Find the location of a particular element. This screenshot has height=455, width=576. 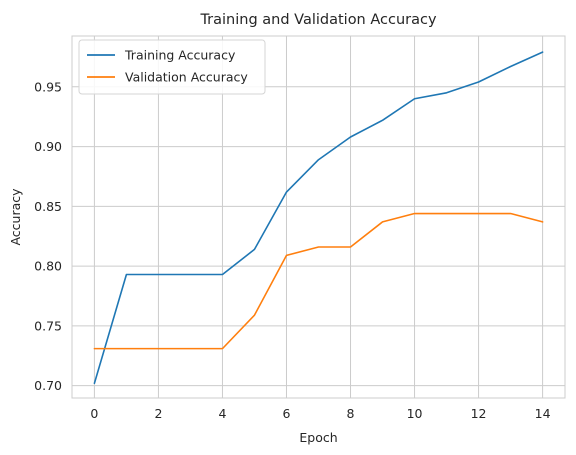

x-tick-label: 14 is located at coordinates (543, 413).